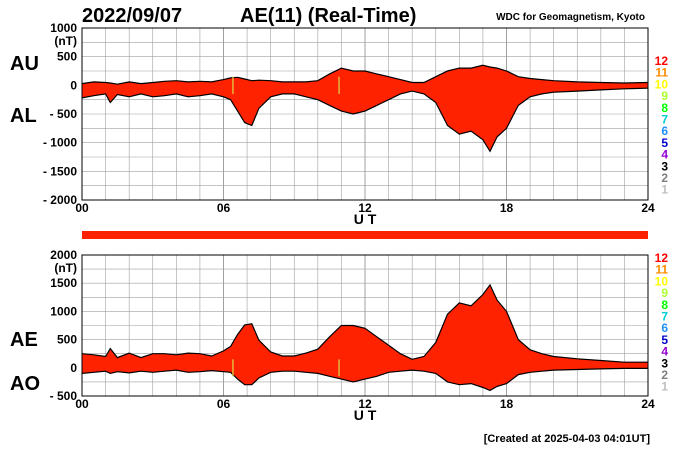 This screenshot has height=455, width=700. What do you see at coordinates (132, 16) in the screenshot?
I see `date-label: 2022/09/07` at bounding box center [132, 16].